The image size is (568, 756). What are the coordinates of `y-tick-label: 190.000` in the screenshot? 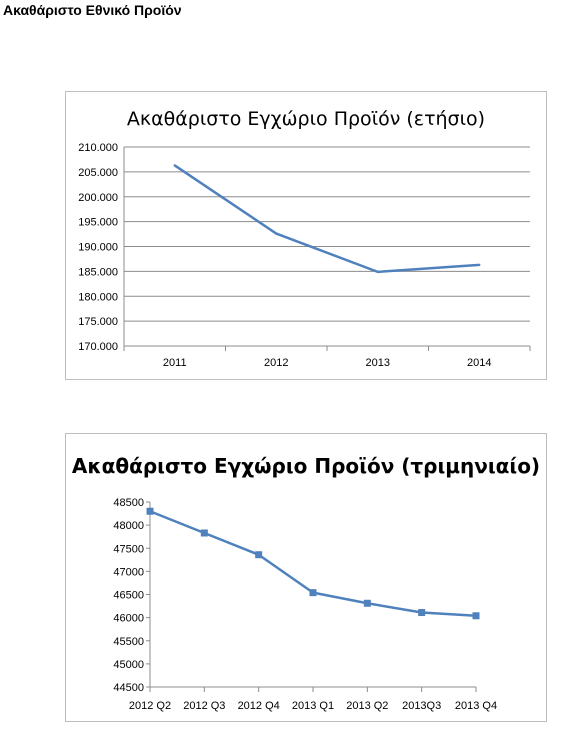 It's located at (98, 248).